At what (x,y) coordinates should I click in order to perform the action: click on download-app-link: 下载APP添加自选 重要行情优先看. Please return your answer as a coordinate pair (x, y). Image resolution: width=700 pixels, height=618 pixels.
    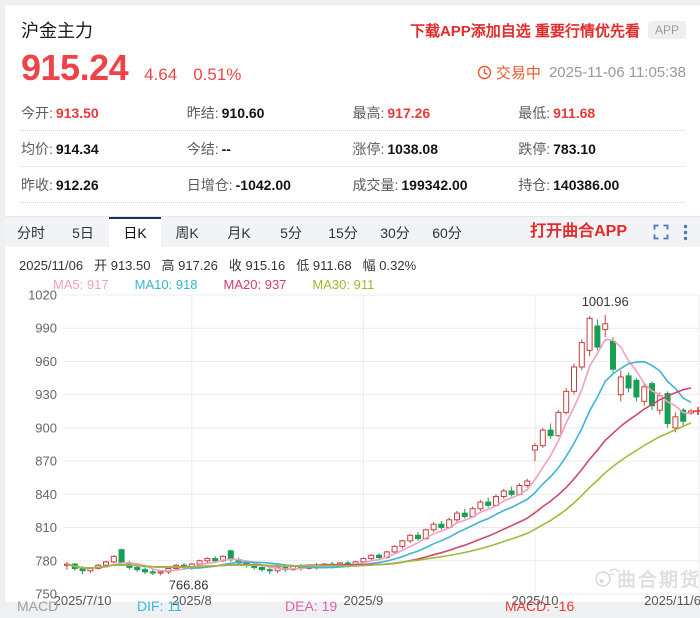
    Looking at the image, I should click on (524, 31).